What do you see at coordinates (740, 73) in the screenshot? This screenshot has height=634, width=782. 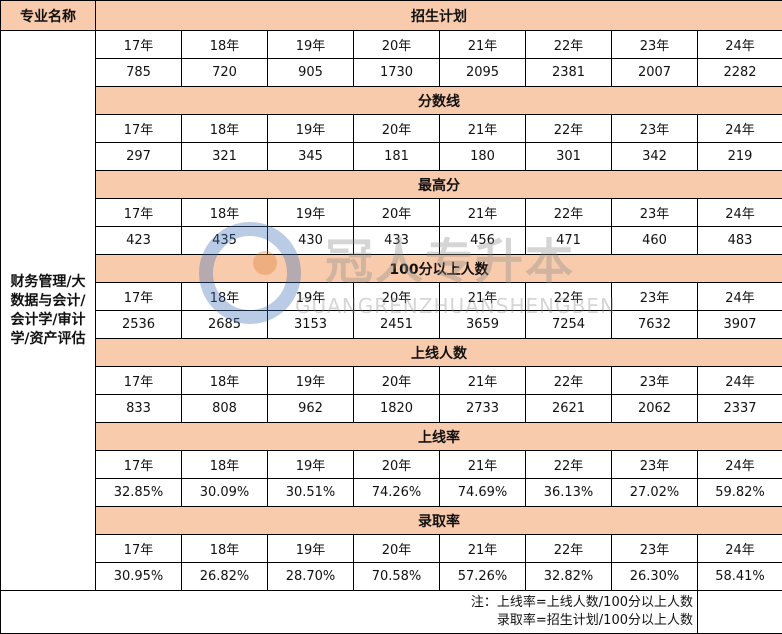 I see `value-cell: 2282` at bounding box center [740, 73].